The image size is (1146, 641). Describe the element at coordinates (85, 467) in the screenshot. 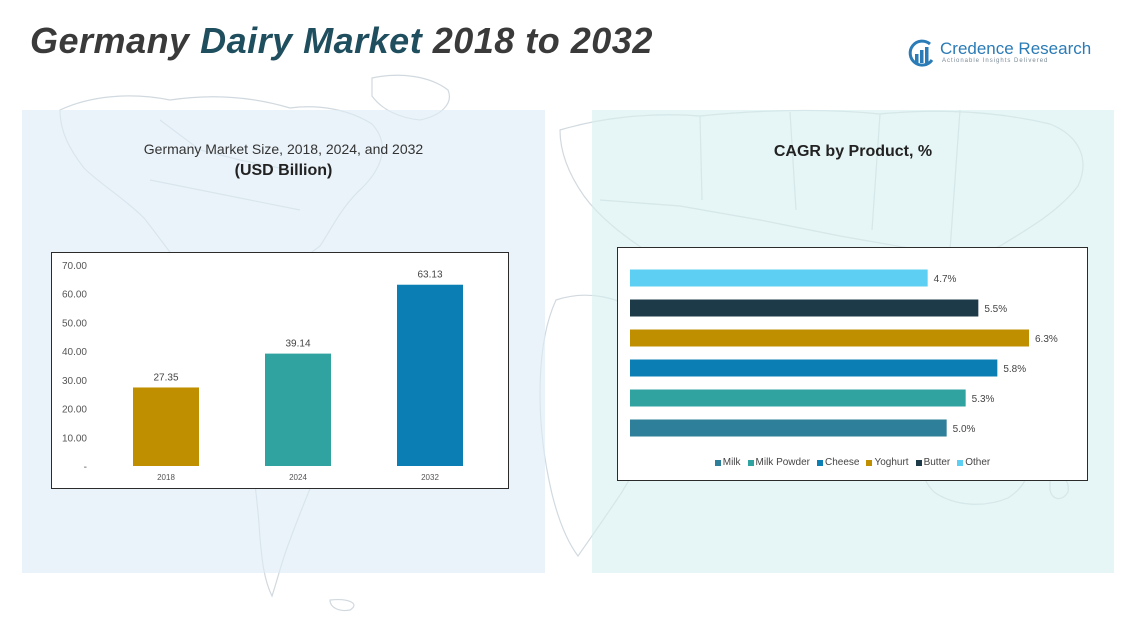

I see `y-tick-label: -` at that location.